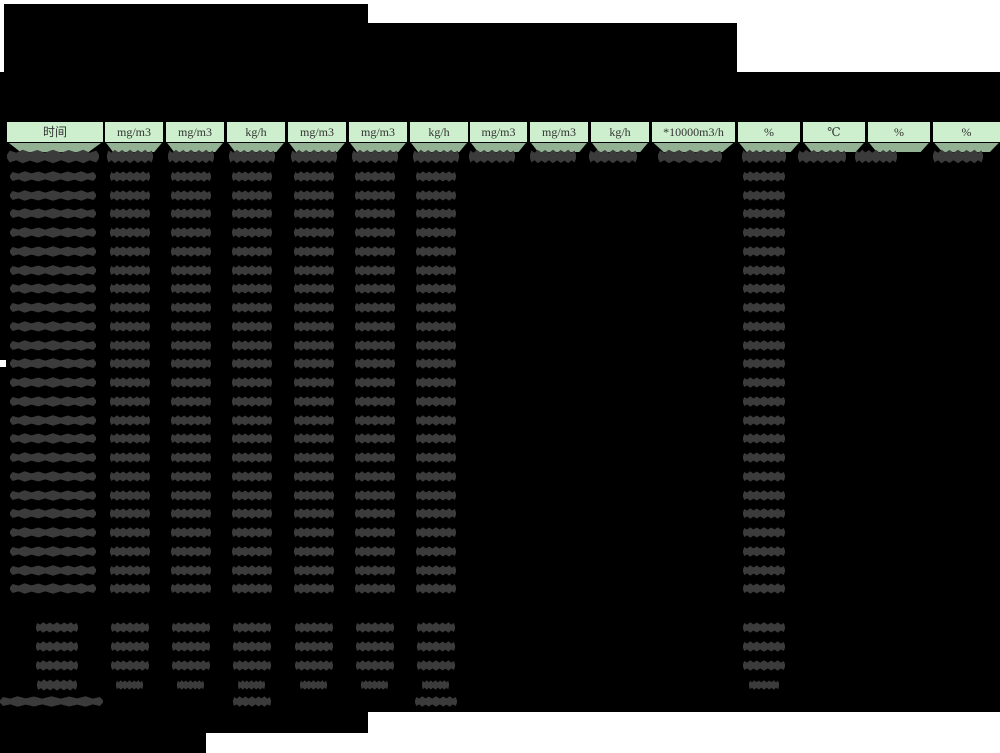  What do you see at coordinates (55, 132) in the screenshot?
I see `column-header-1: 时间` at bounding box center [55, 132].